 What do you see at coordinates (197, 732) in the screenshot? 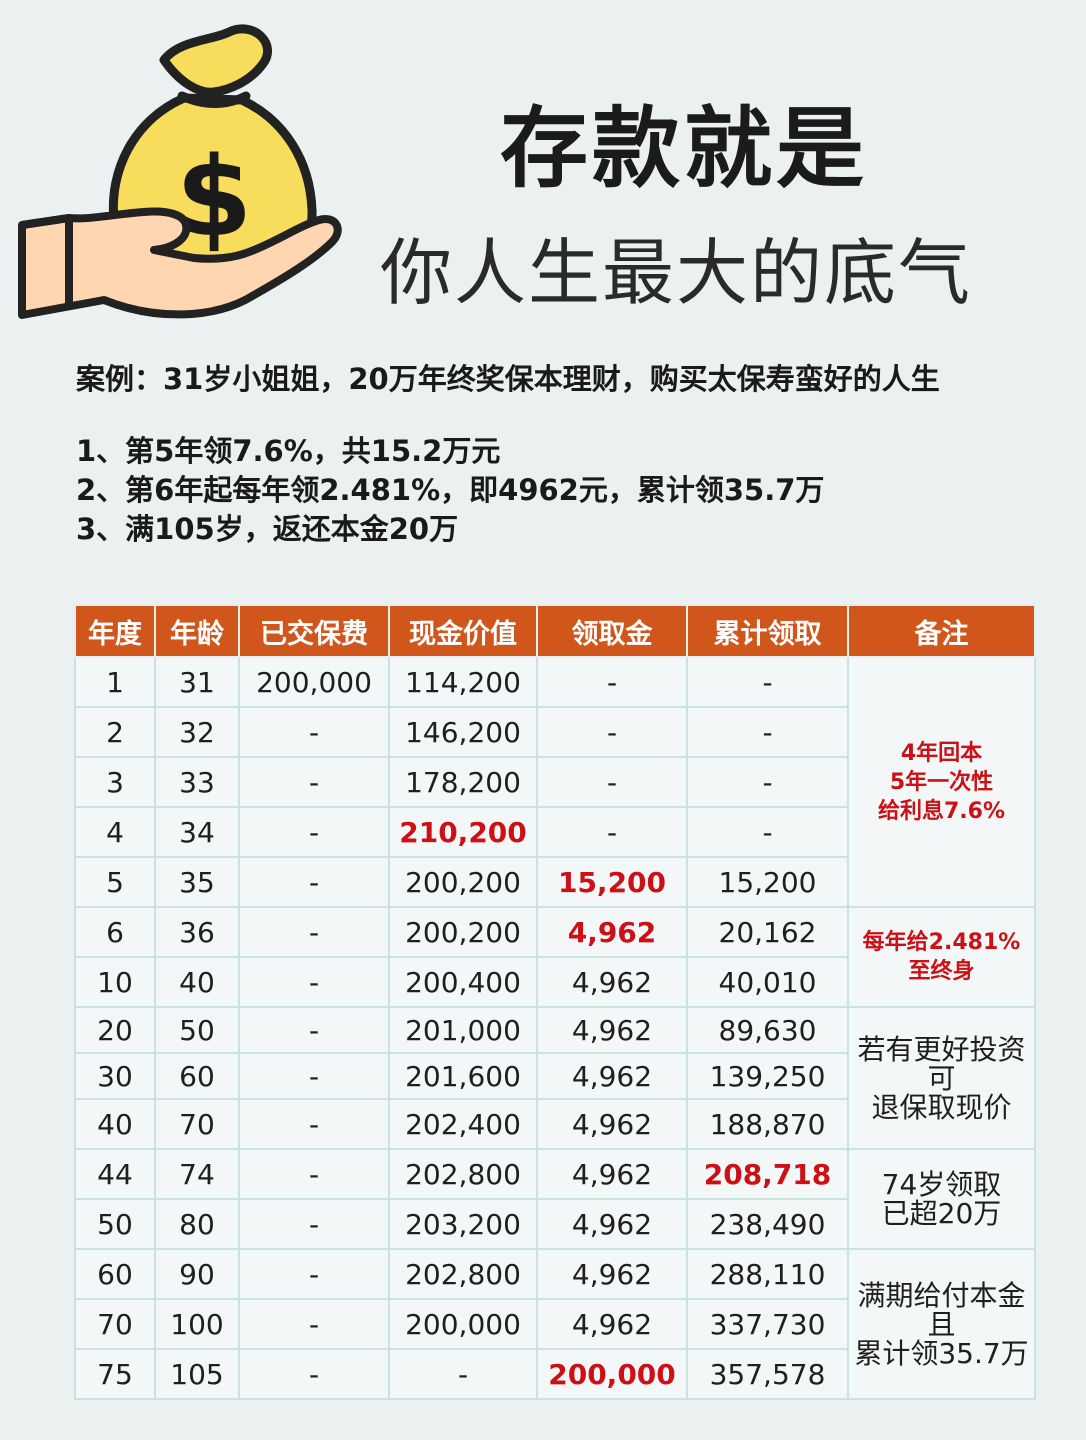
I see `cell-age: 32` at bounding box center [197, 732].